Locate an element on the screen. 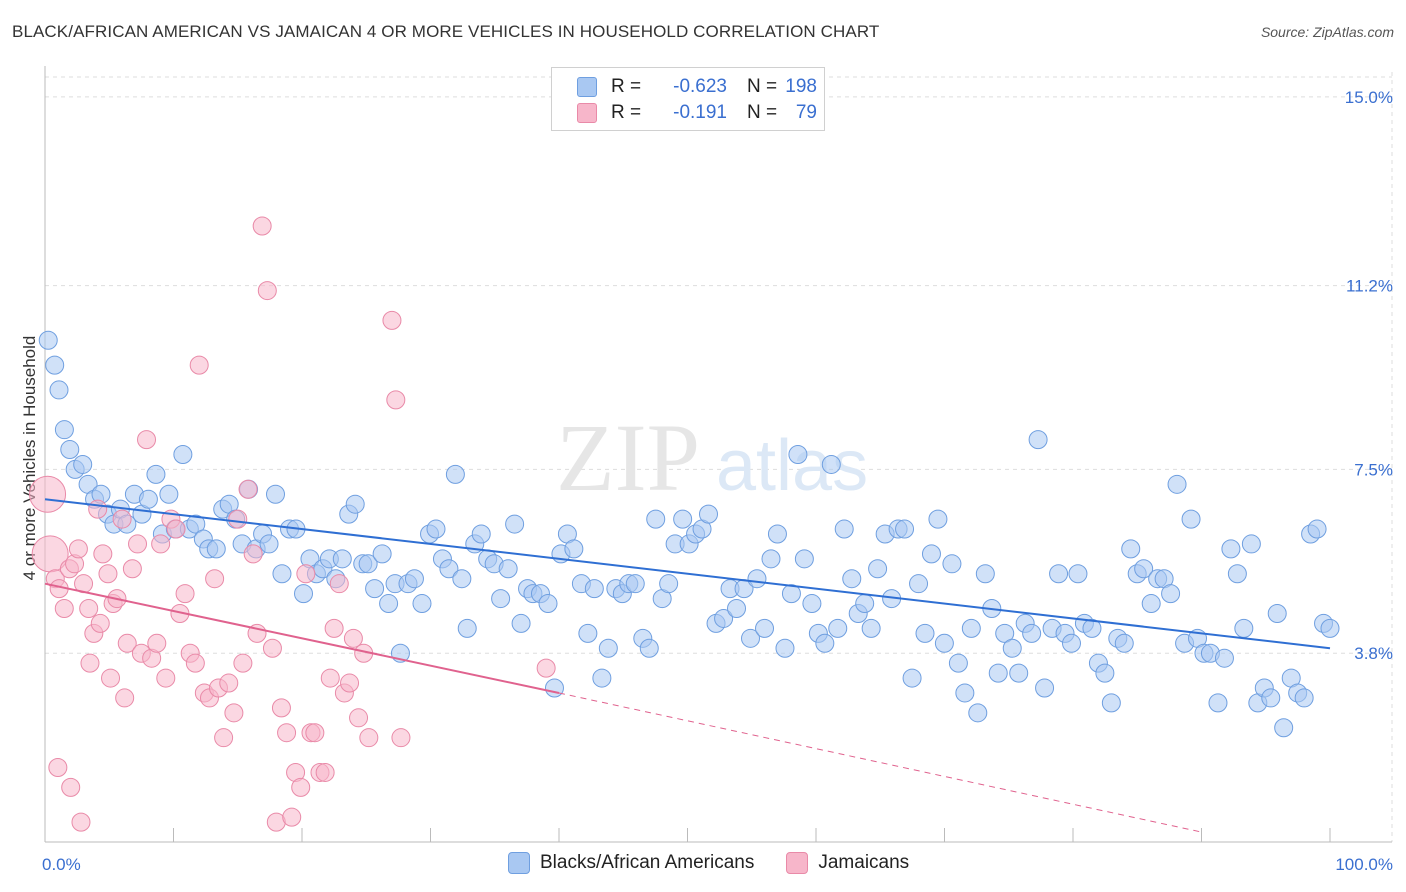 The image size is (1406, 892). legend-row-blacks: R = -0.623 N = 198 is located at coordinates (697, 87).